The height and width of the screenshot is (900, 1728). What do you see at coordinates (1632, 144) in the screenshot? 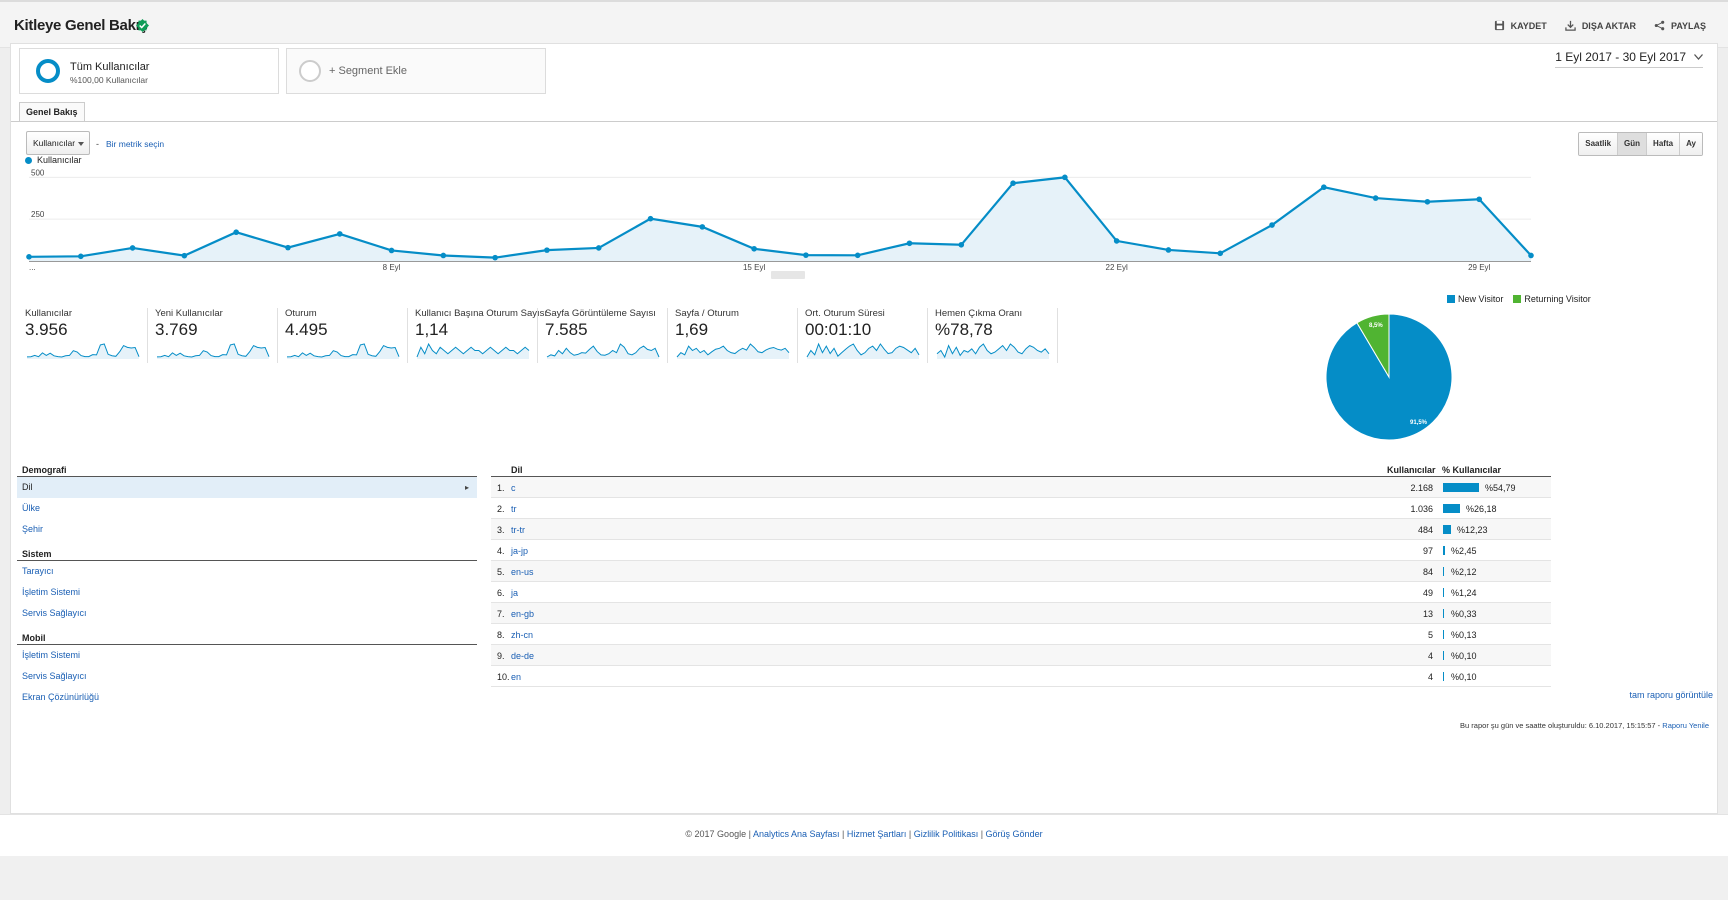
I see `granularity-day: Gün` at bounding box center [1632, 144].